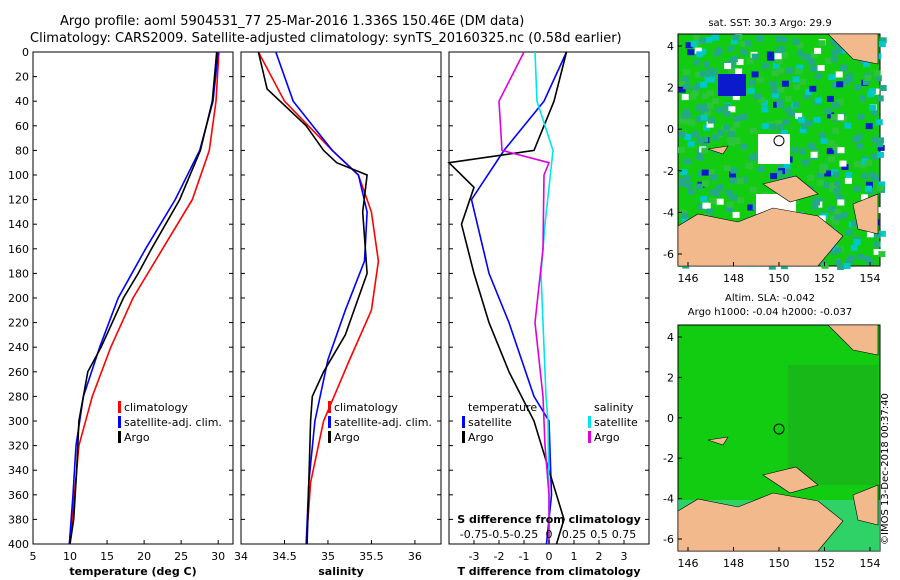 The height and width of the screenshot is (580, 900). Describe the element at coordinates (670, 46) in the screenshot. I see `map-y-tick-label: 4` at that location.